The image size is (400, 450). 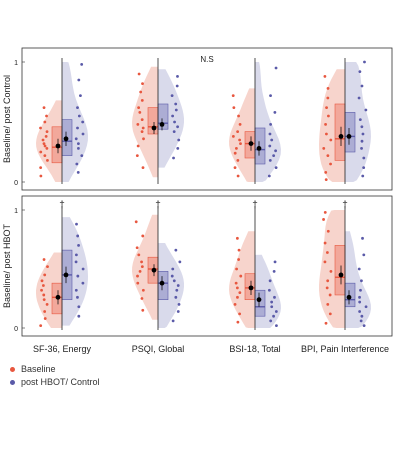 I want to click on post-density-cloud, so click(x=171, y=285).